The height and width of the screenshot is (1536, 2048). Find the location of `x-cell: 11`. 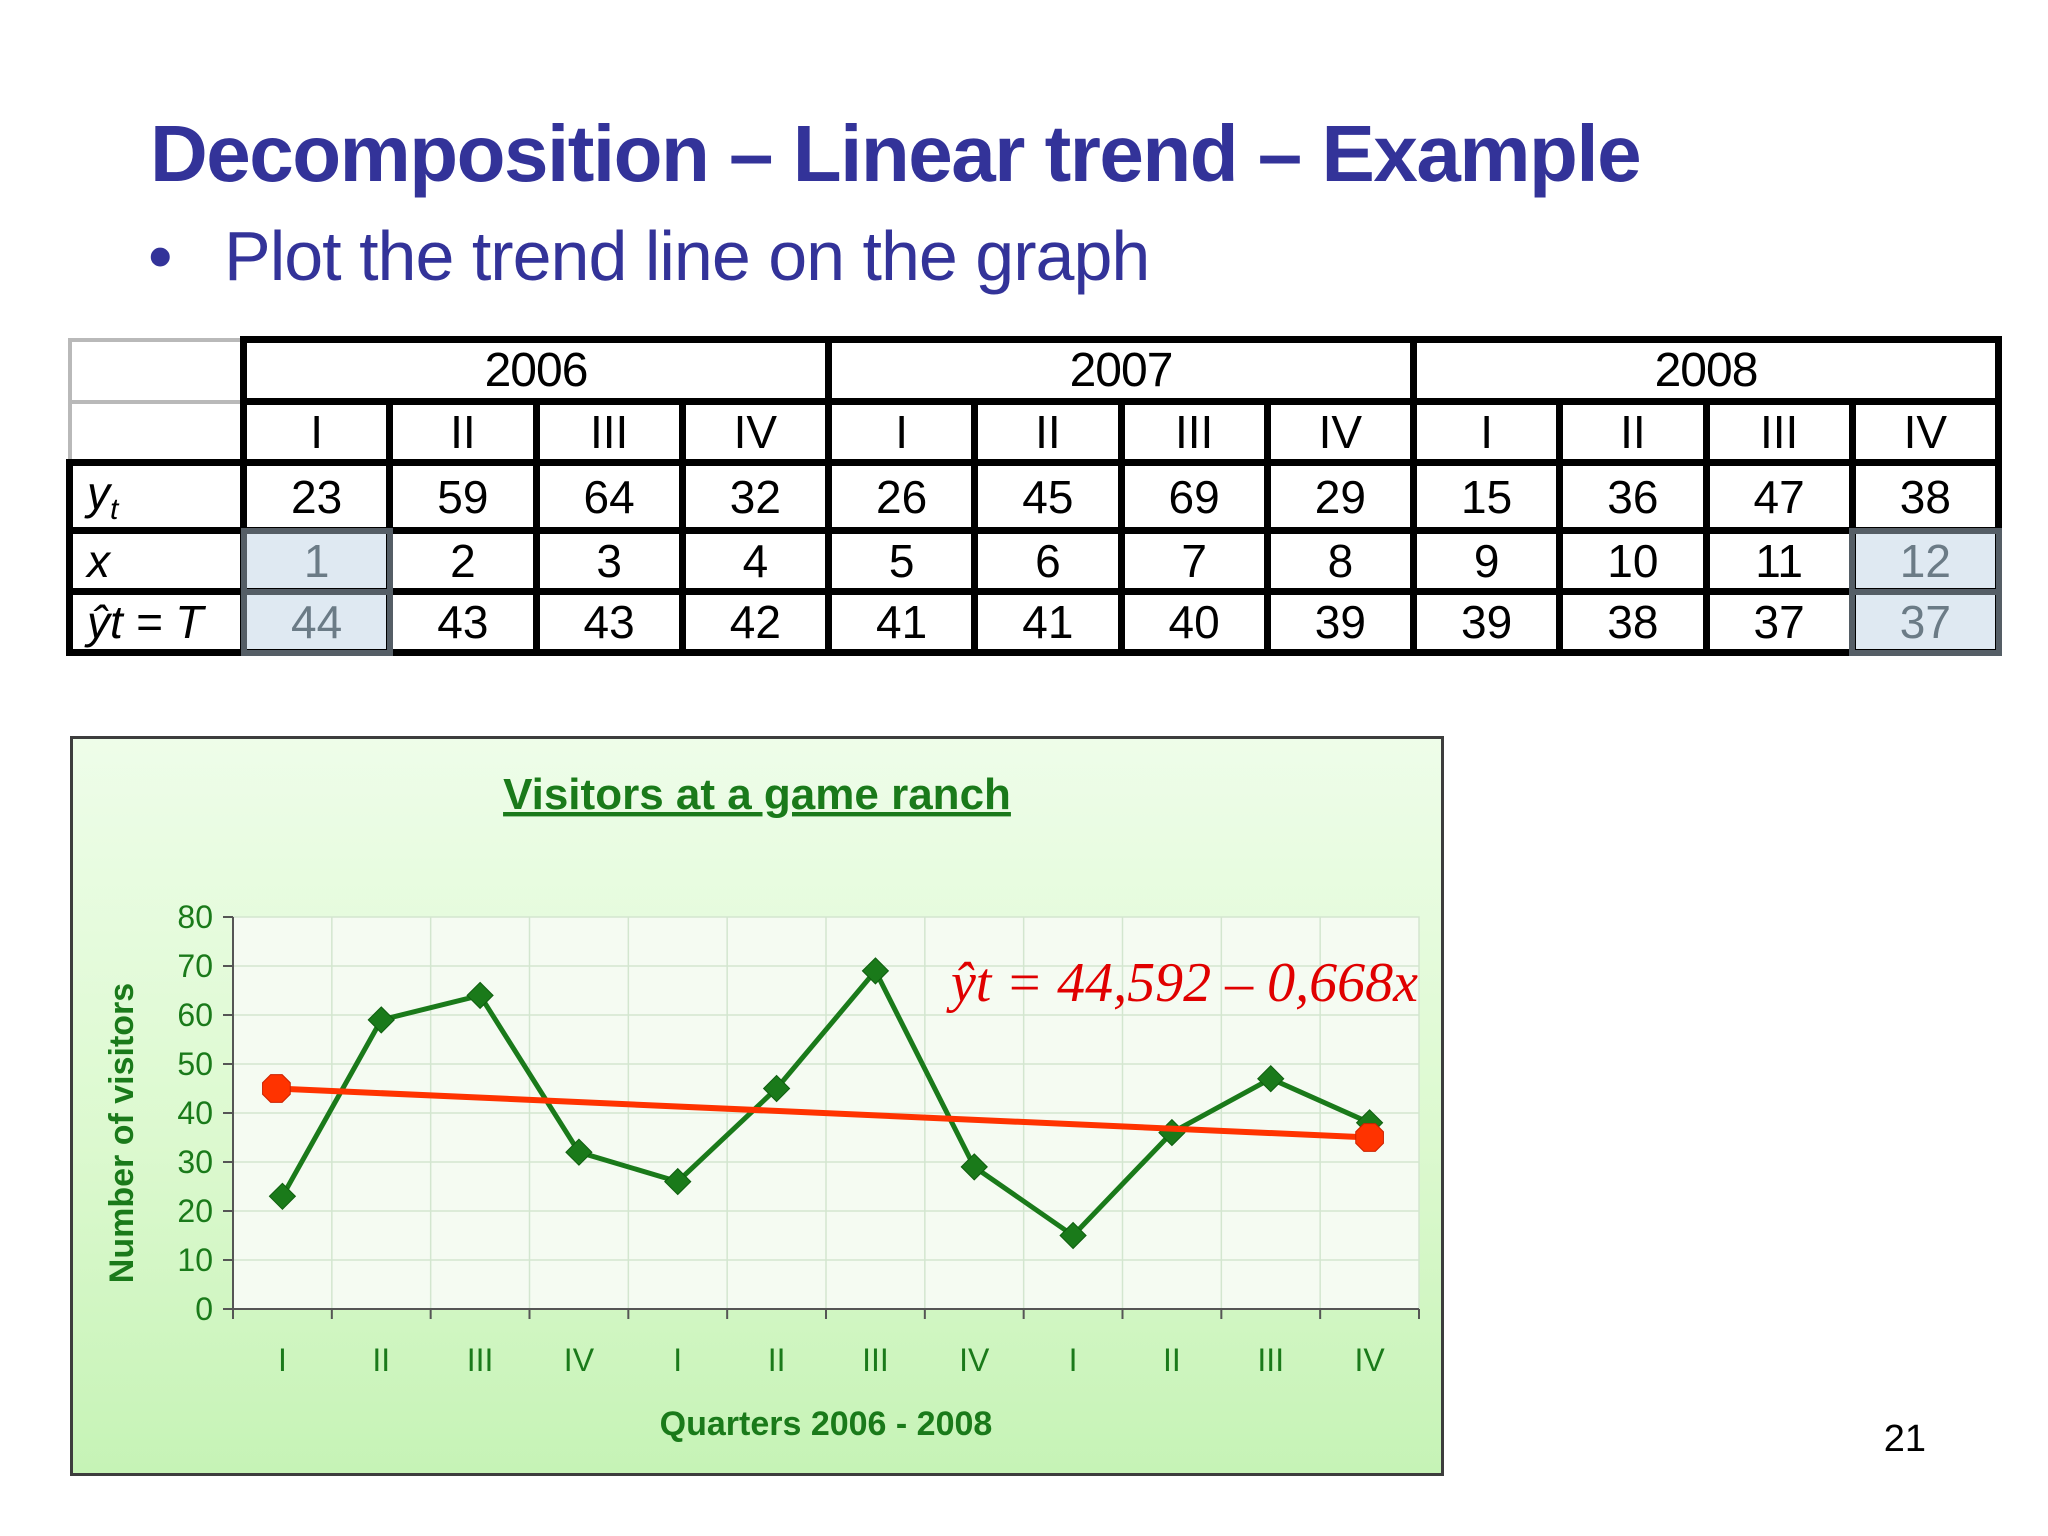

x-cell: 11 is located at coordinates (1779, 561).